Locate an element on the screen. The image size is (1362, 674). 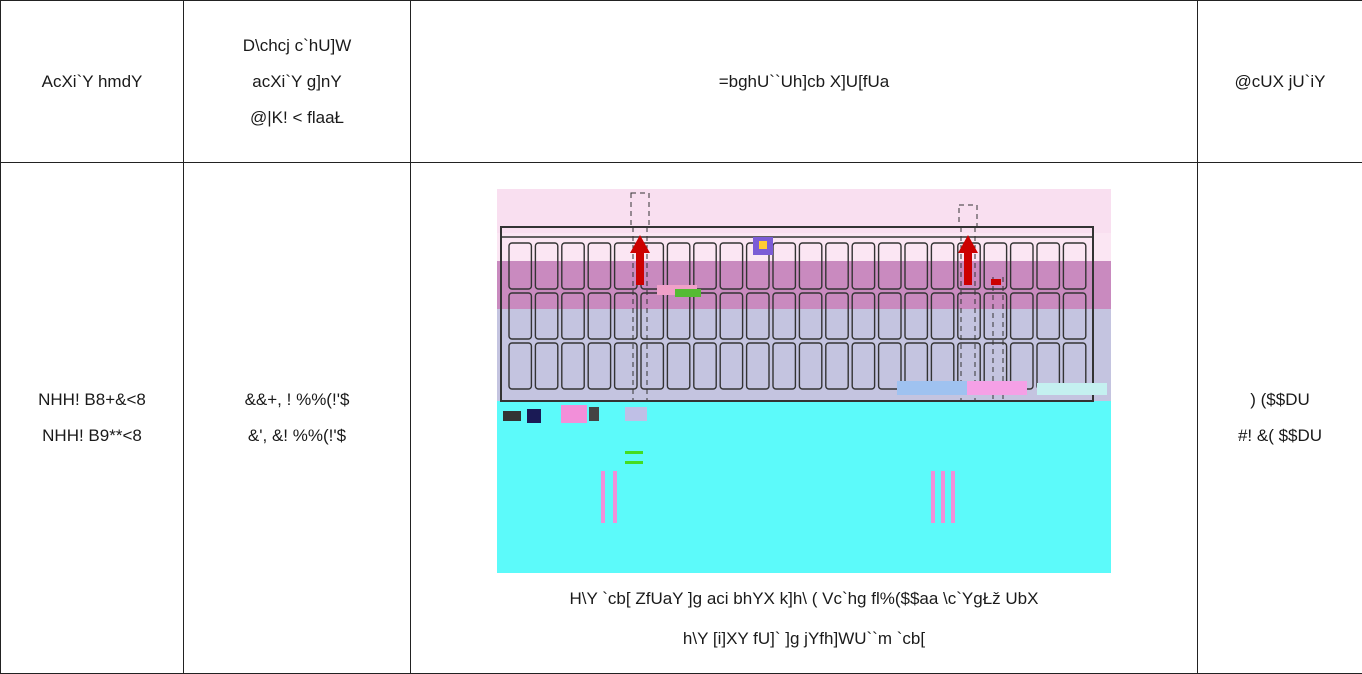
header-load-value: @cUX jU`iY is located at coordinates (1280, 82).